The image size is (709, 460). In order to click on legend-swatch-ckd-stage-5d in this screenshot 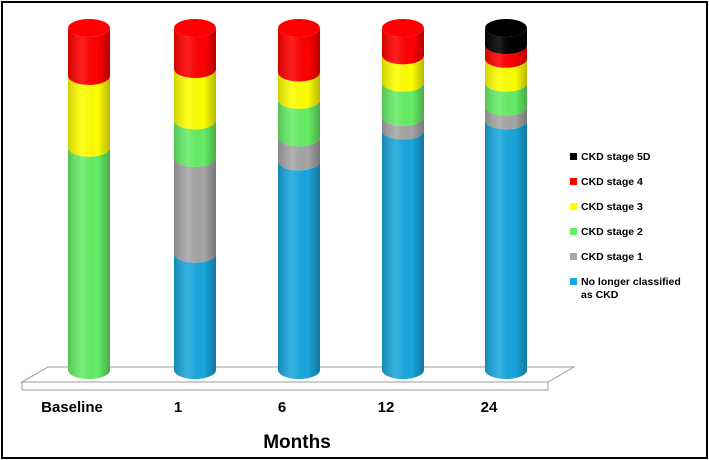, I will do `click(573, 156)`.